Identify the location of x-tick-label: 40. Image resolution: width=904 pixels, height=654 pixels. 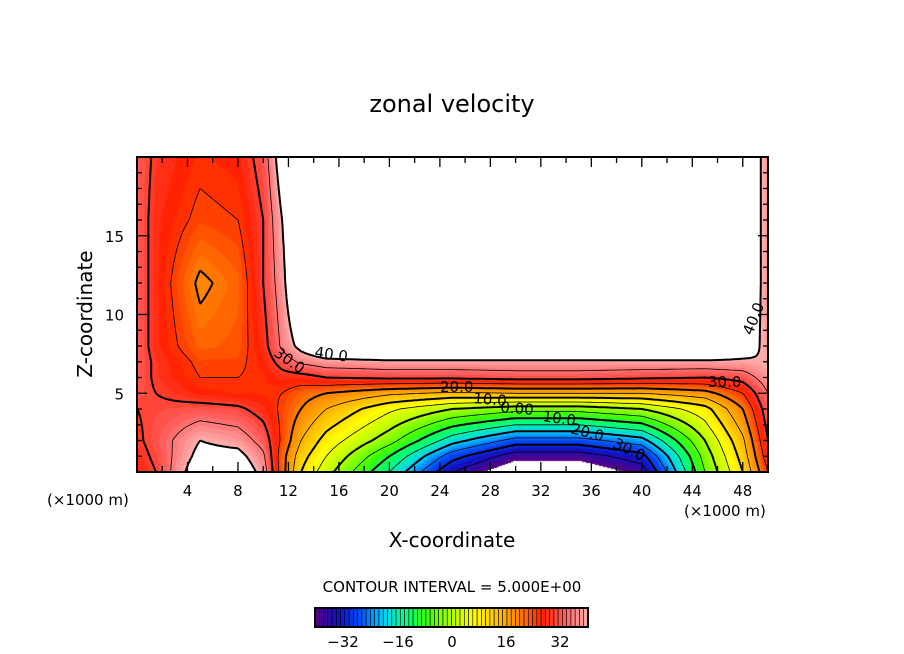
(641, 491).